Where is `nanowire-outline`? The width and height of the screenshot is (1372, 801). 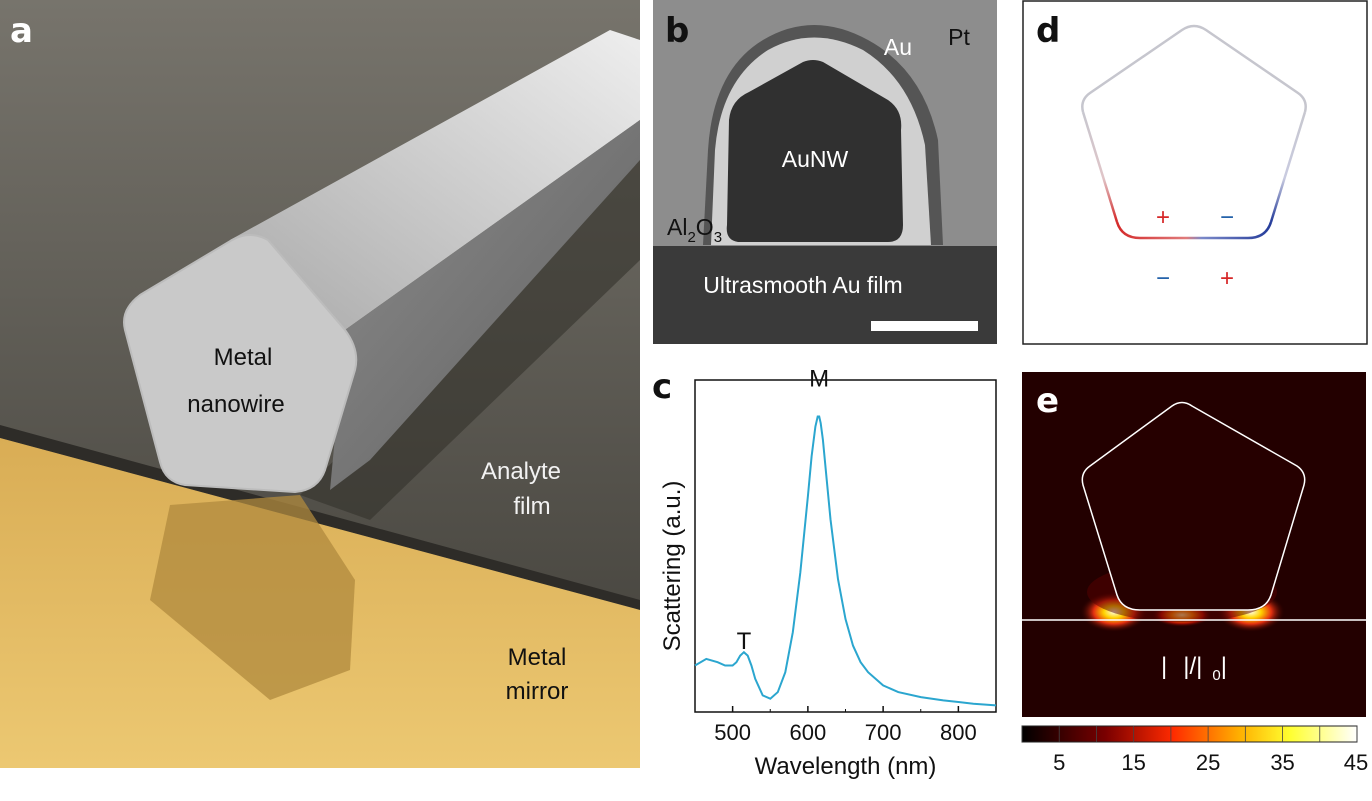 nanowire-outline is located at coordinates (1193, 506).